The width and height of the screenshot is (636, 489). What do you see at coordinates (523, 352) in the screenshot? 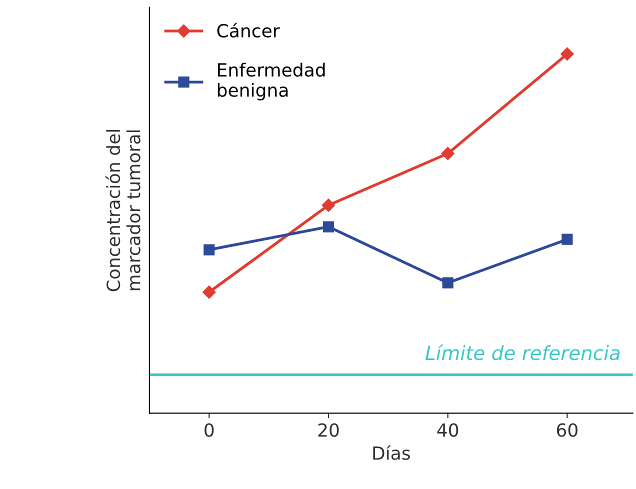
I see `ref-line-label: Límite de referencia` at bounding box center [523, 352].